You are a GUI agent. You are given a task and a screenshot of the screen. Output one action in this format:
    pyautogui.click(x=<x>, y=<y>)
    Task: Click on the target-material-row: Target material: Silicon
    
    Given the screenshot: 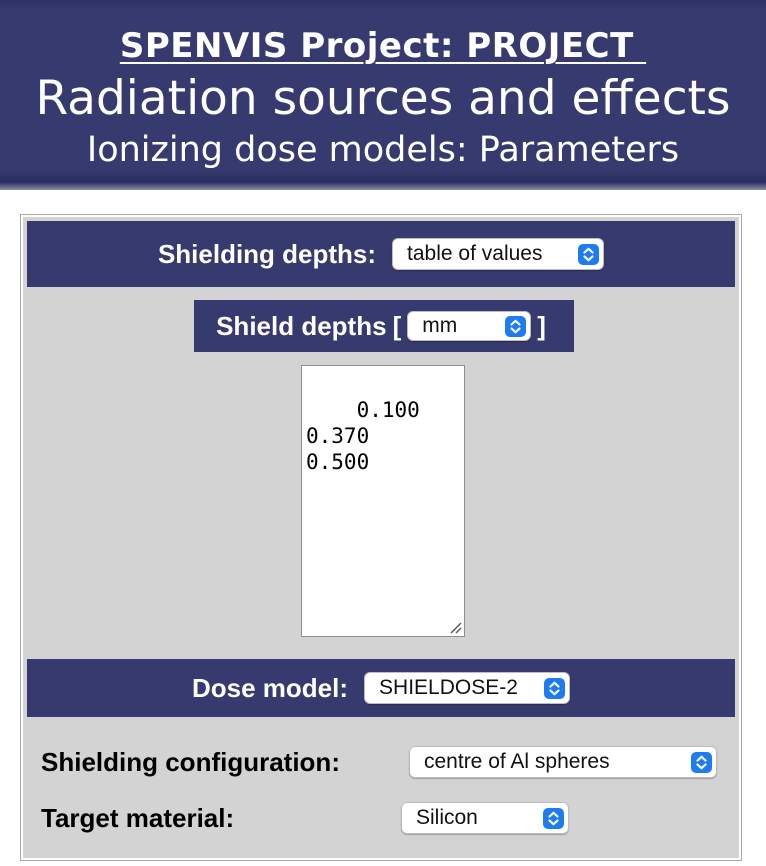 What is the action you would take?
    pyautogui.click(x=379, y=818)
    